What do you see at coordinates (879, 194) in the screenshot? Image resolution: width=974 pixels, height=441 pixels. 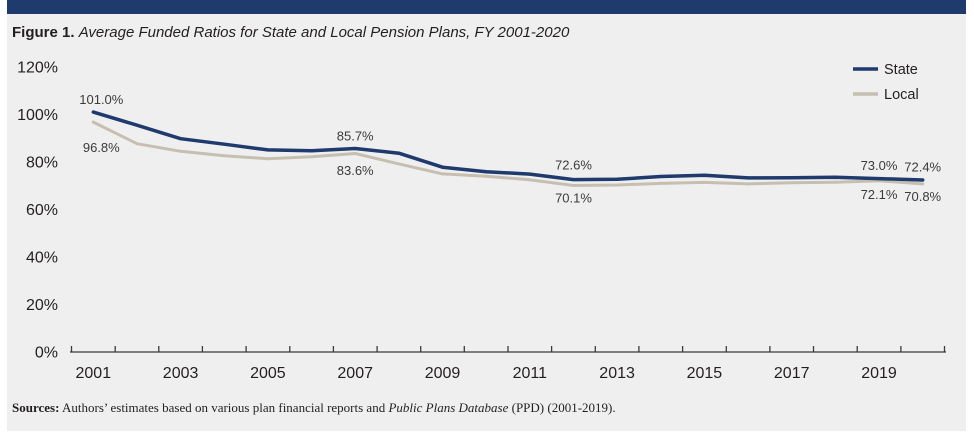 I see `local-data-label: 72.1%` at bounding box center [879, 194].